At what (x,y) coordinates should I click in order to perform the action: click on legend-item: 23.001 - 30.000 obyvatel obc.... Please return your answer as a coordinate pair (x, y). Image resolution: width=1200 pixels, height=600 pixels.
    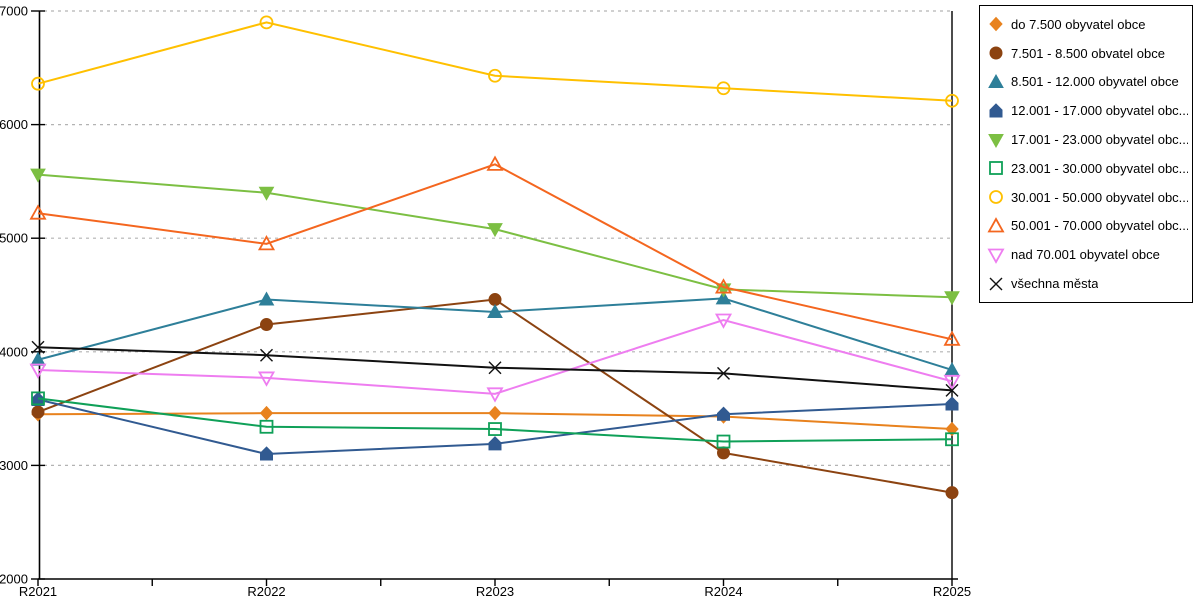
    Looking at the image, I should click on (1087, 168).